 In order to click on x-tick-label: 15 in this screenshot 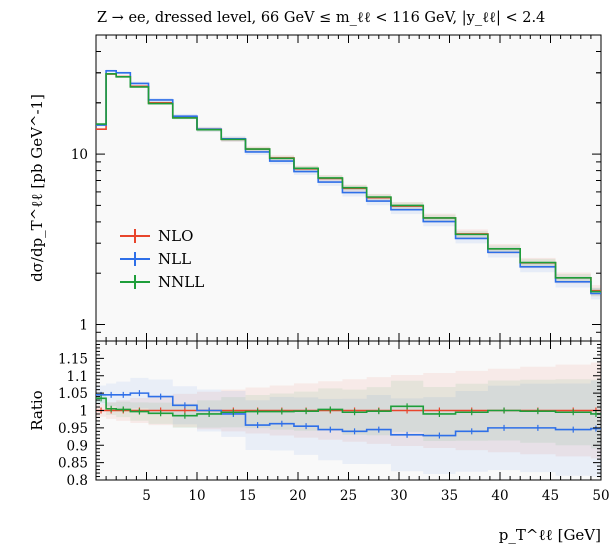, I will do `click(247, 496)`.